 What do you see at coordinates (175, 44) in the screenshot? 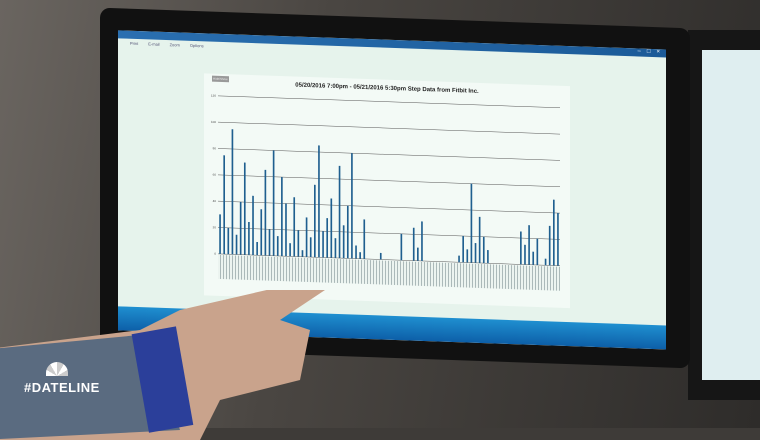
I see `menu-zoom: Zoom` at bounding box center [175, 44].